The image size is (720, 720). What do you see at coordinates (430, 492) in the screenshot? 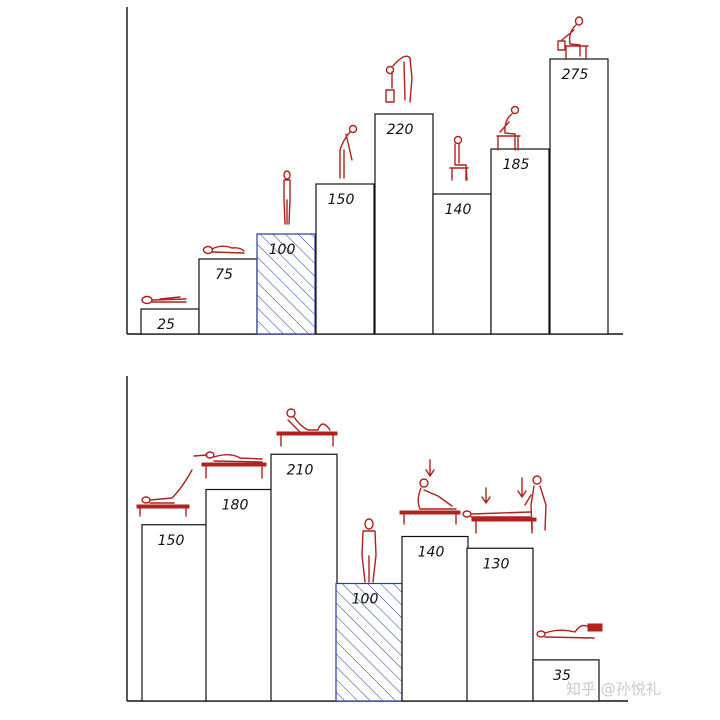
I see `seated-stretch-figure-icon` at bounding box center [430, 492].